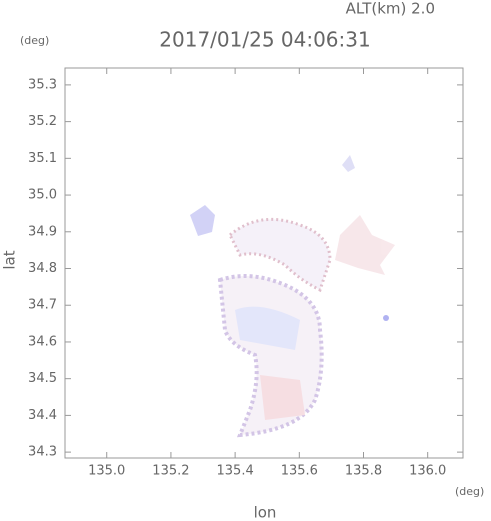 The height and width of the screenshot is (521, 491). What do you see at coordinates (265, 512) in the screenshot?
I see `x-axis-label: lon` at bounding box center [265, 512].